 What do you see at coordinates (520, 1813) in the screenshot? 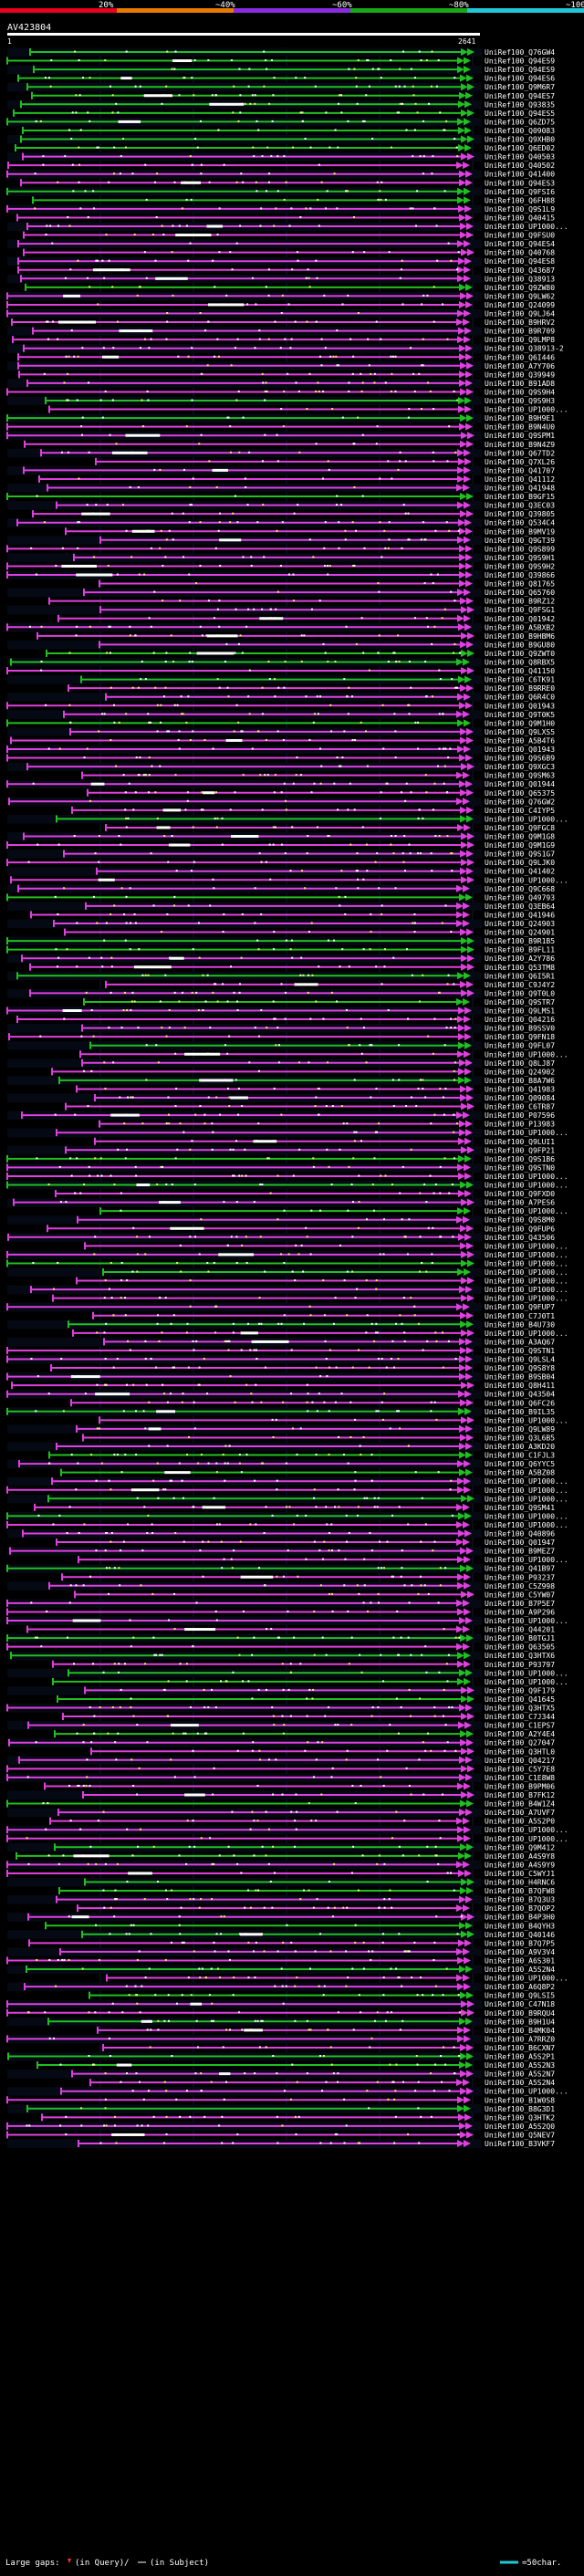
I see `hit-label: UniRef100_A7UVF7` at bounding box center [520, 1813].